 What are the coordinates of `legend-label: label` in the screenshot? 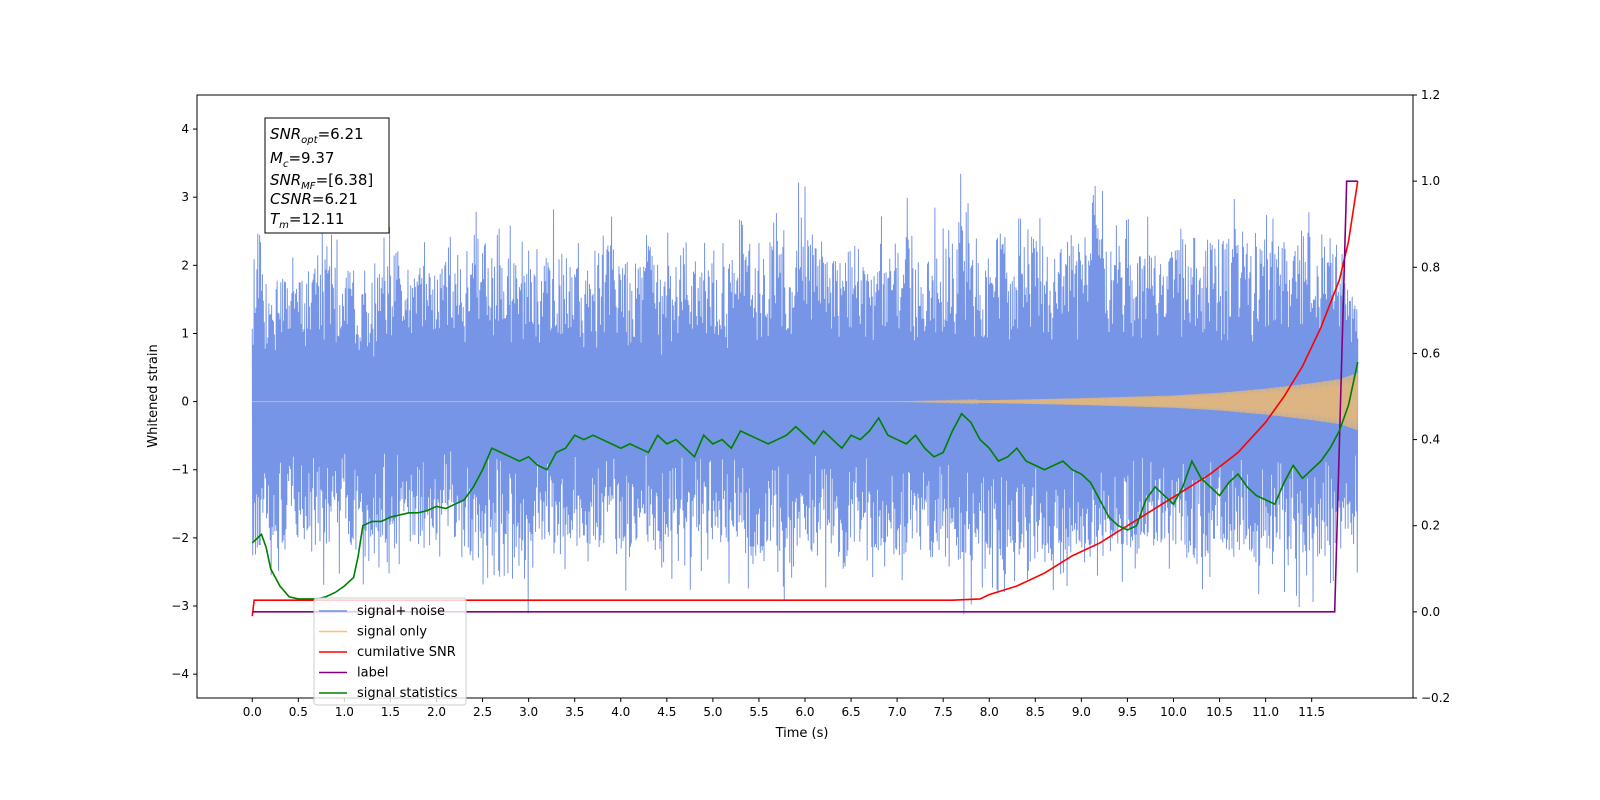 It's located at (372, 673).